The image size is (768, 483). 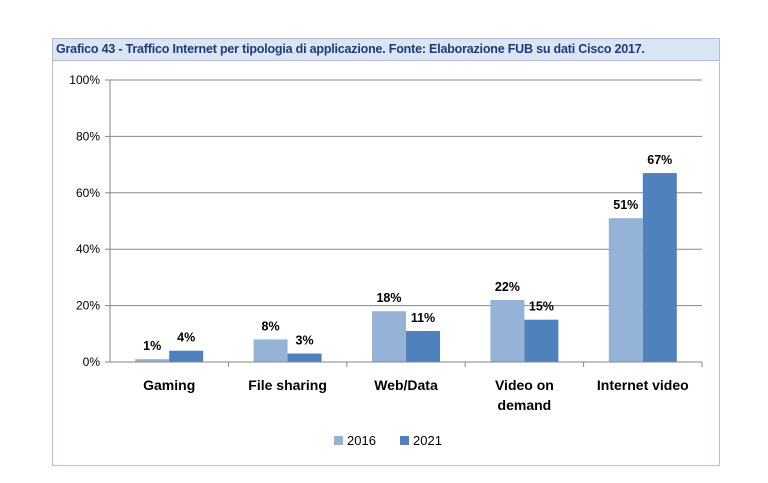 I want to click on data-label: 15%, so click(x=541, y=307).